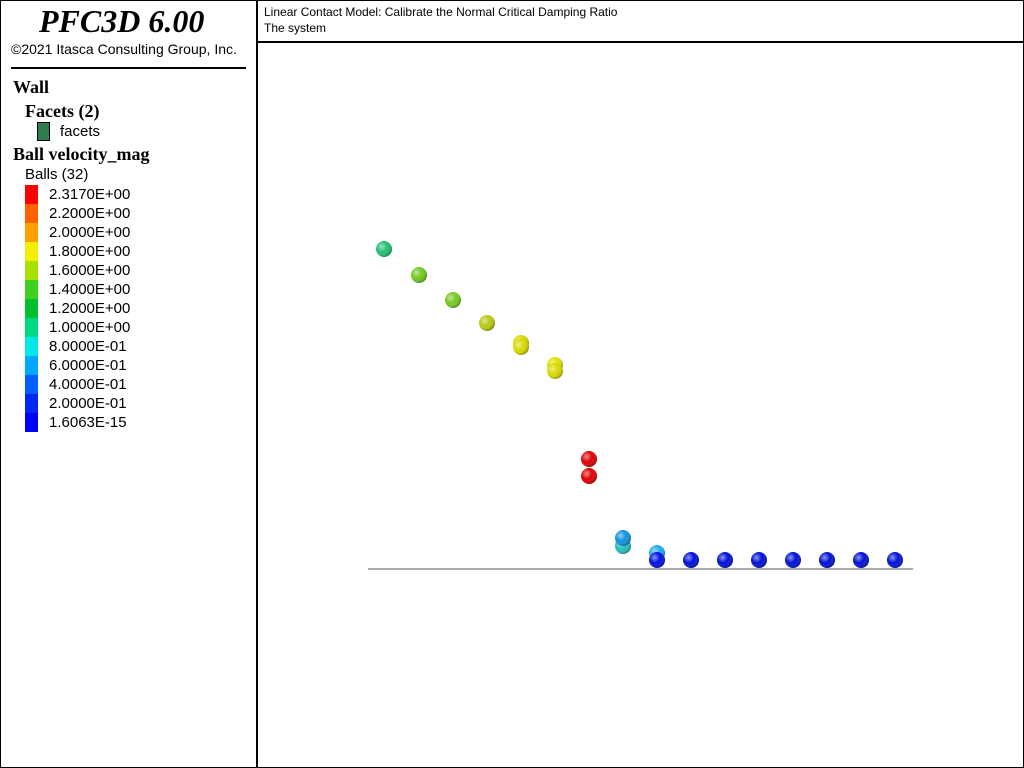 The image size is (1024, 768). I want to click on app-title: PFC3D 6.00, so click(122, 21).